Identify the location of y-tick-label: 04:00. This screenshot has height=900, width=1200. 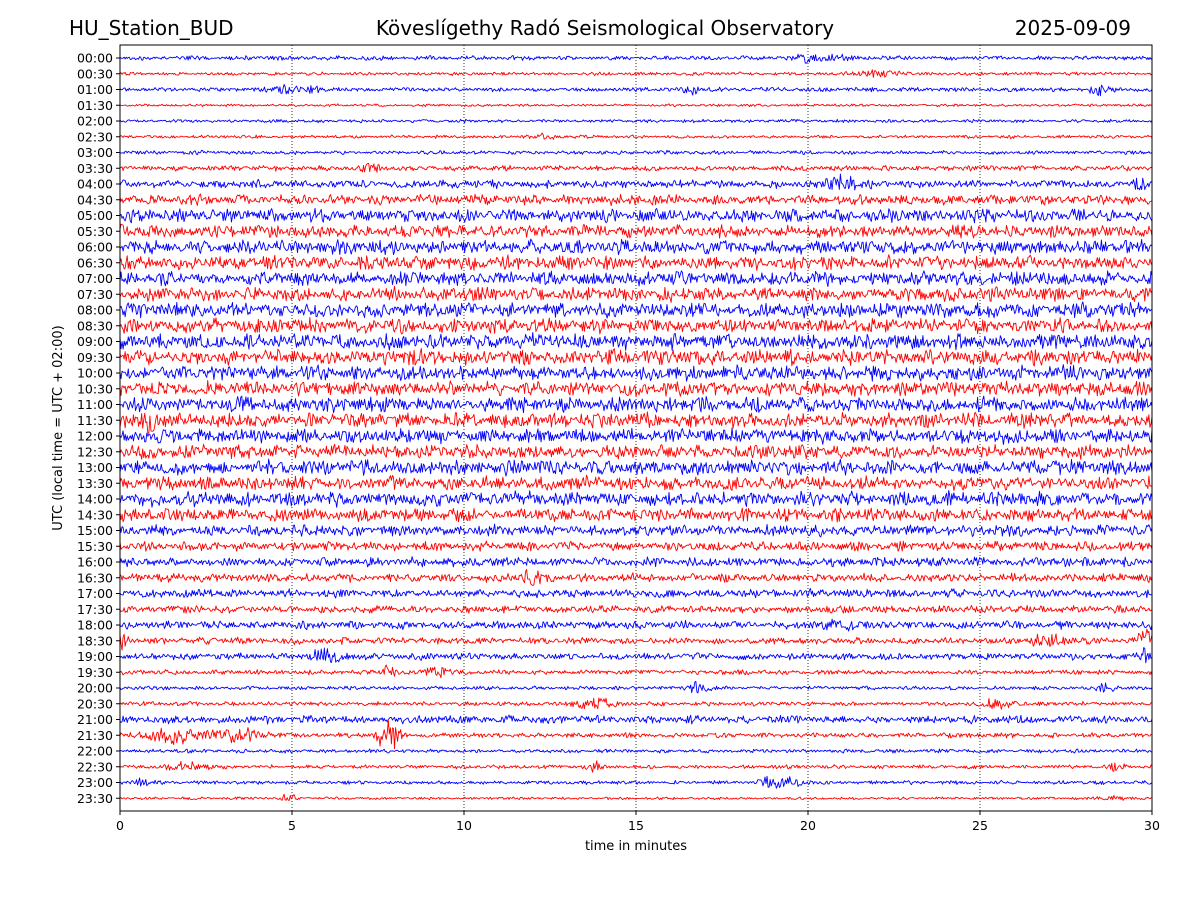
(95, 184).